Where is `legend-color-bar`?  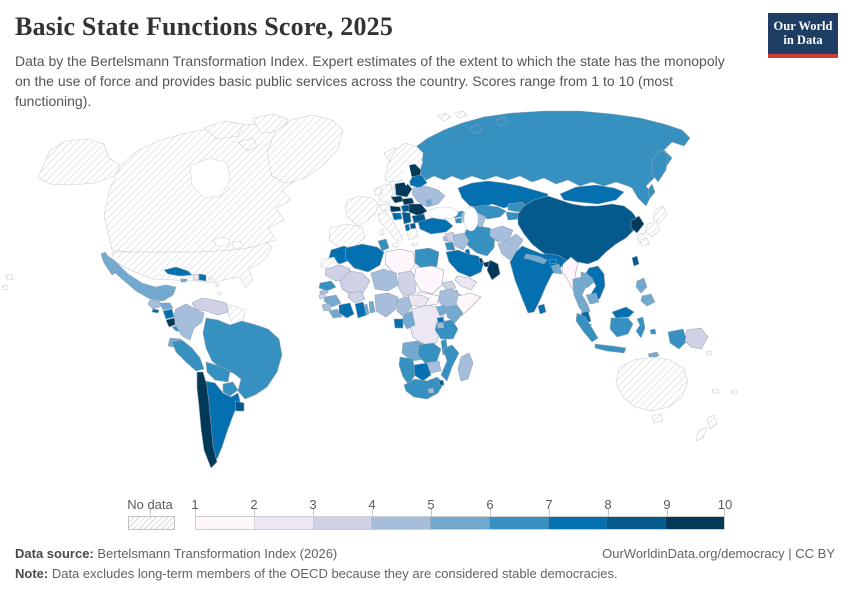 legend-color-bar is located at coordinates (460, 523).